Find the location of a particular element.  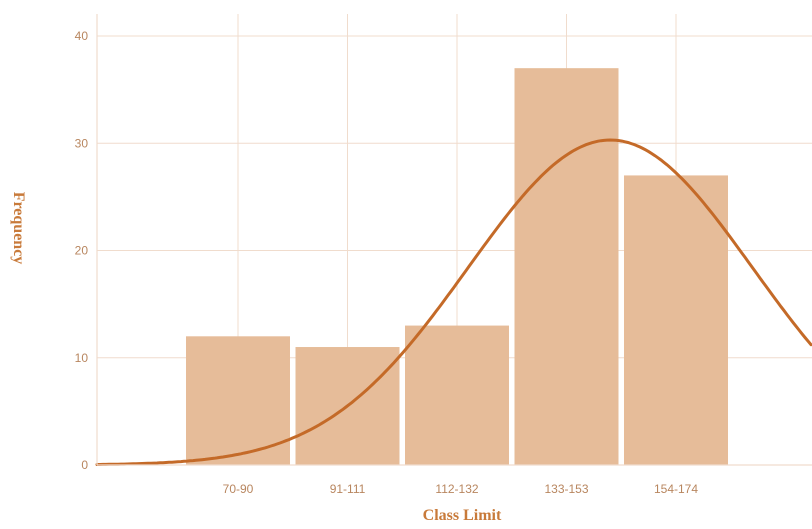

x-axis-title: Class Limit is located at coordinates (462, 515).